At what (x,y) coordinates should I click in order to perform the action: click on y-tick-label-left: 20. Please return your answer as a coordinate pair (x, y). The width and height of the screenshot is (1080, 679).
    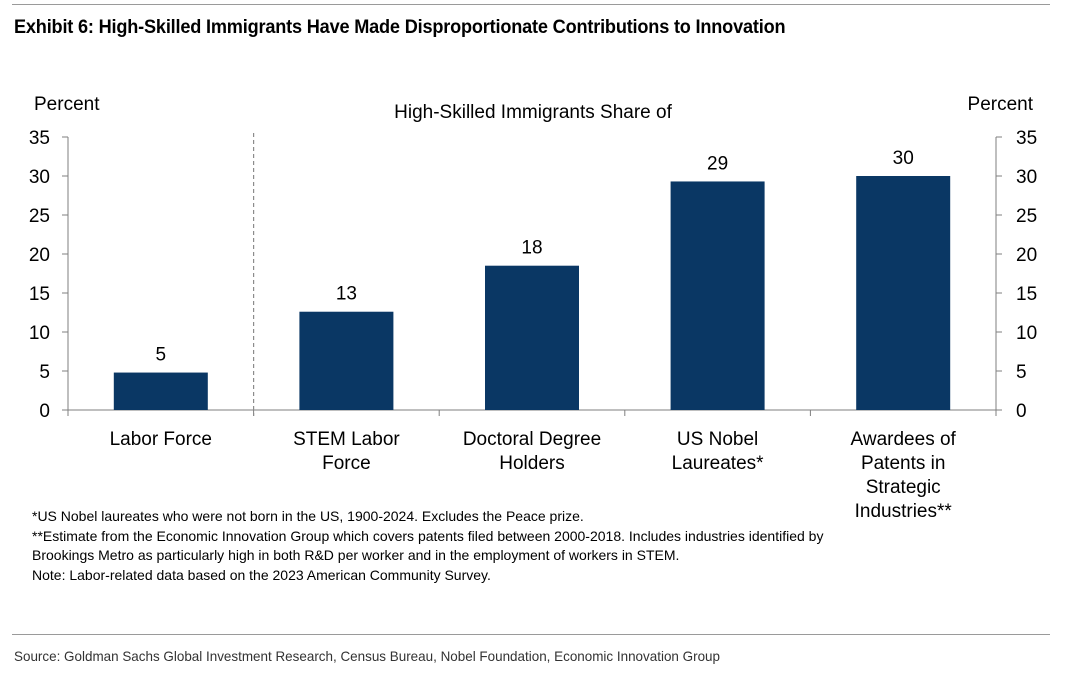
    Looking at the image, I should click on (39, 255).